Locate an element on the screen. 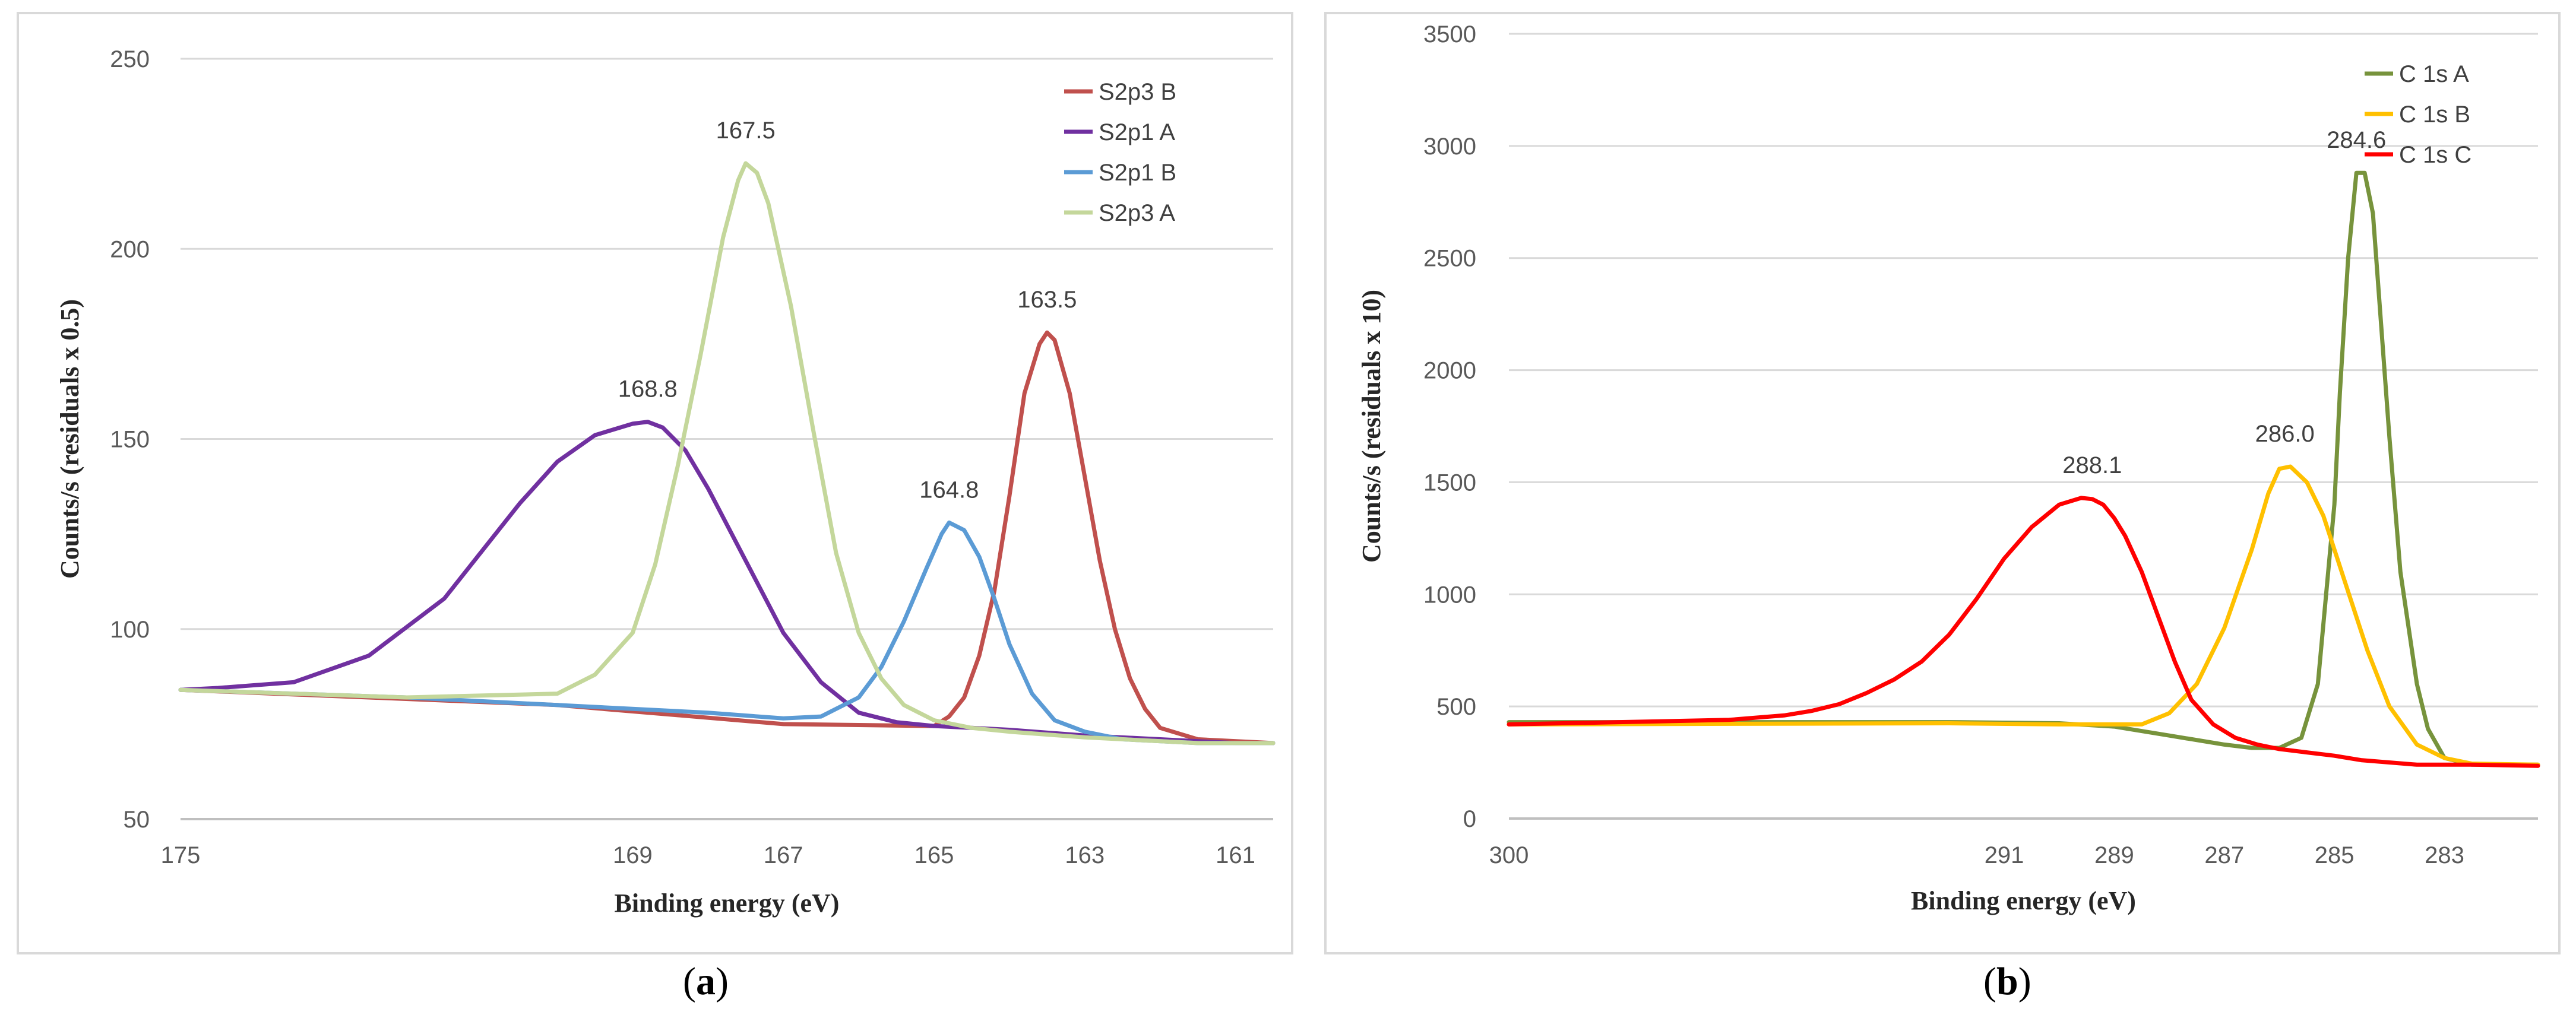  y-tick-label: 0 is located at coordinates (1469, 819).